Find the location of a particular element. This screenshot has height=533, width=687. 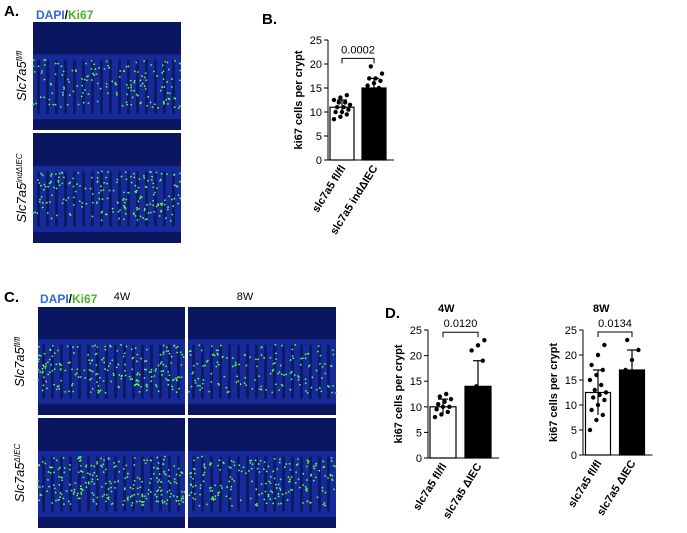

stain-sep: / is located at coordinates (67, 15).